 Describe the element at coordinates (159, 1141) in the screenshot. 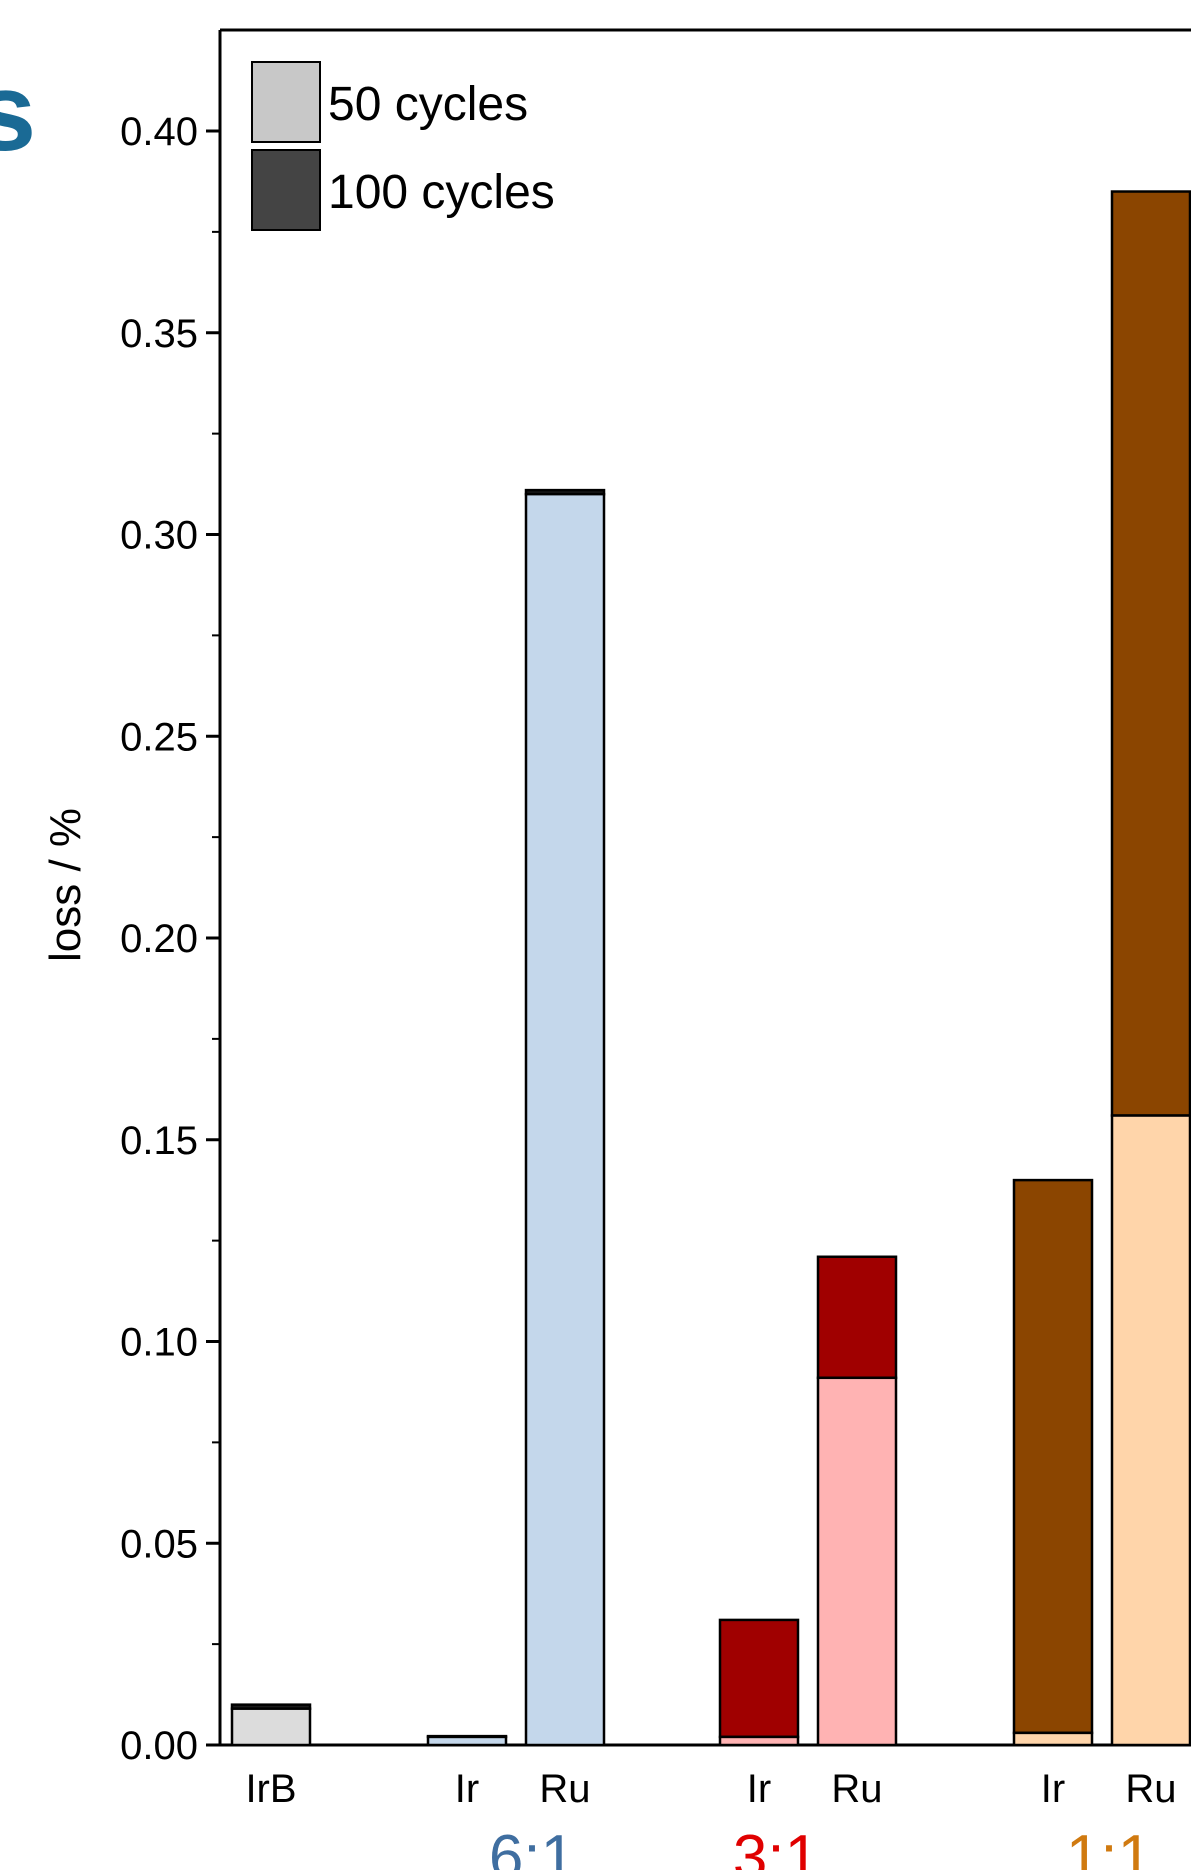

I see `y-tick-label: 0.15` at that location.